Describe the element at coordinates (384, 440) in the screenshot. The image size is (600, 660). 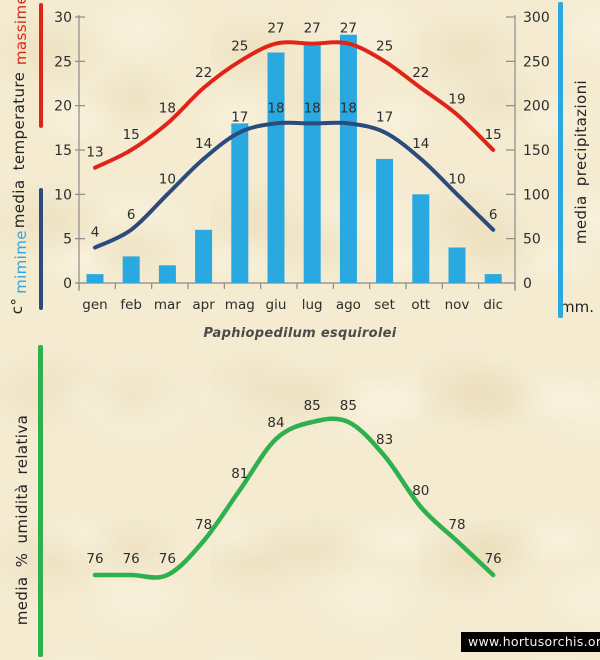
I see `humidity-data-label: 83` at that location.